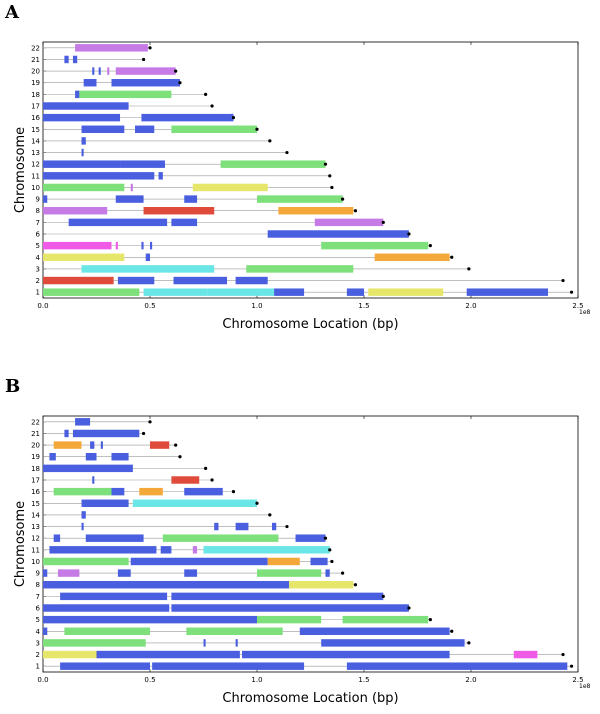  Describe the element at coordinates (151, 515) in the screenshot. I see `chromosome-row-14: 14` at that location.